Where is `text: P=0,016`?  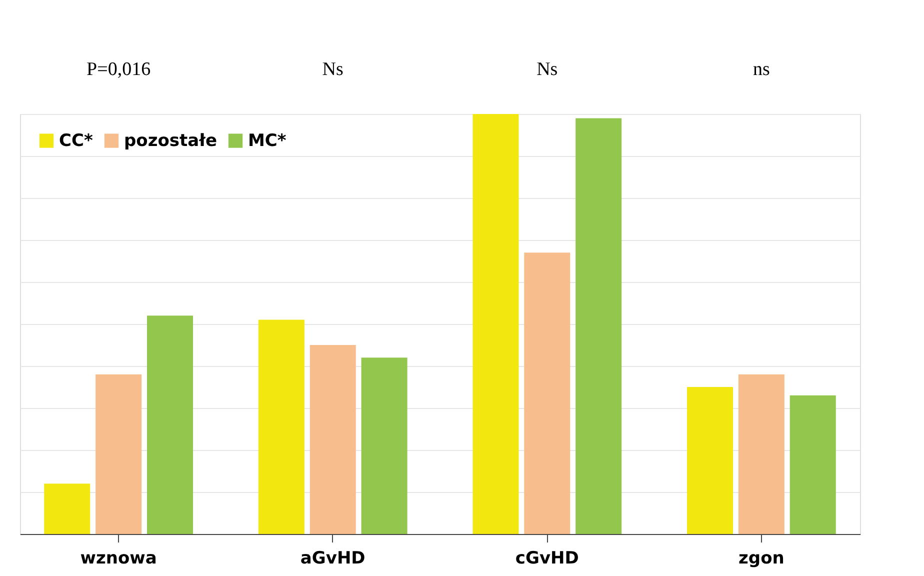
text: P=0,016 is located at coordinates (118, 69).